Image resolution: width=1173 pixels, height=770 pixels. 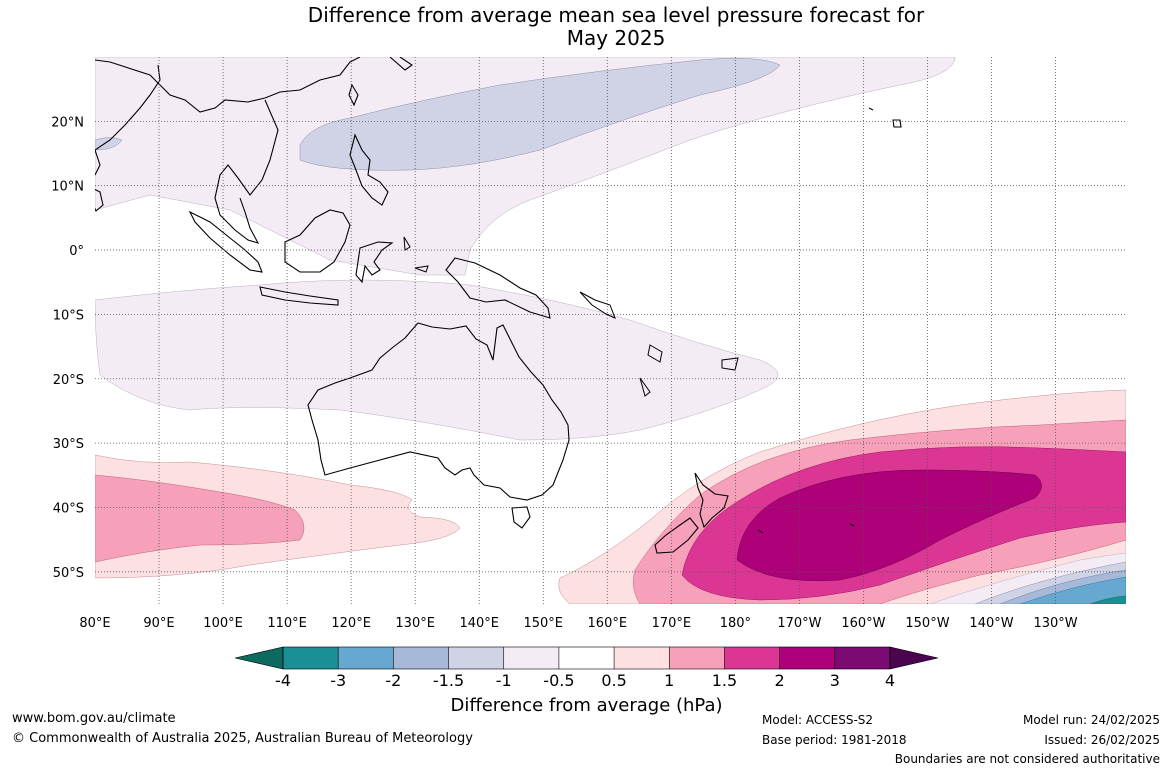 I want to click on lon-tick-label: 160°E, so click(x=608, y=623).